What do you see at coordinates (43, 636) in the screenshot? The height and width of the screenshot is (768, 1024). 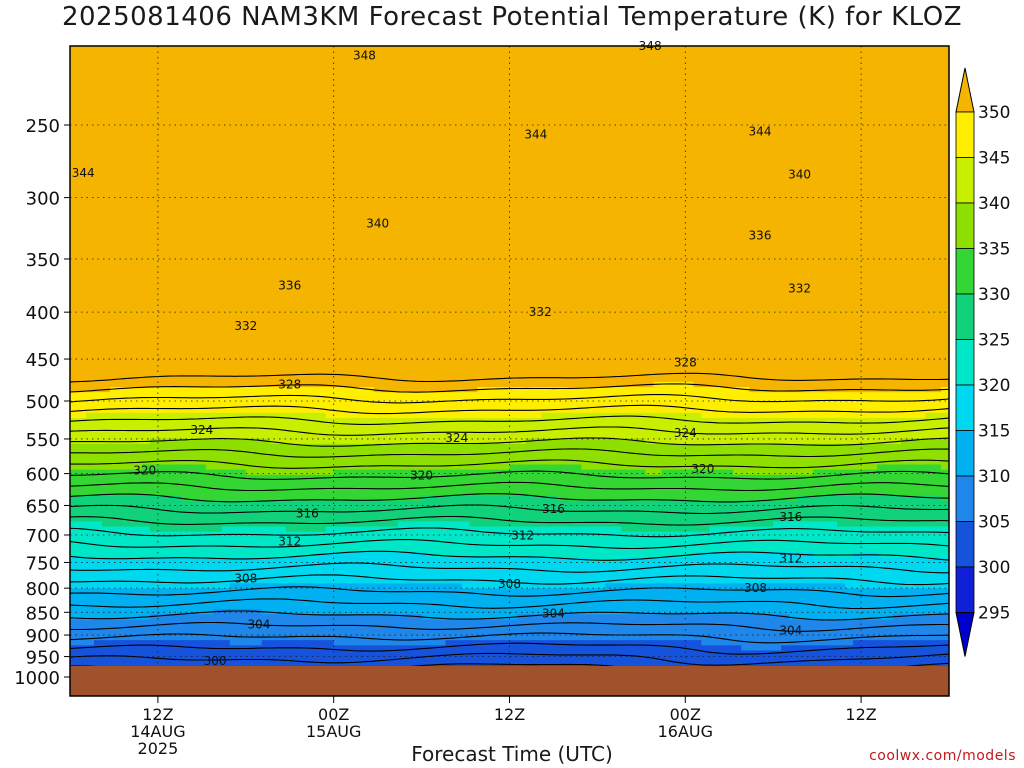 I see `y-tick-label: 900` at bounding box center [43, 636].